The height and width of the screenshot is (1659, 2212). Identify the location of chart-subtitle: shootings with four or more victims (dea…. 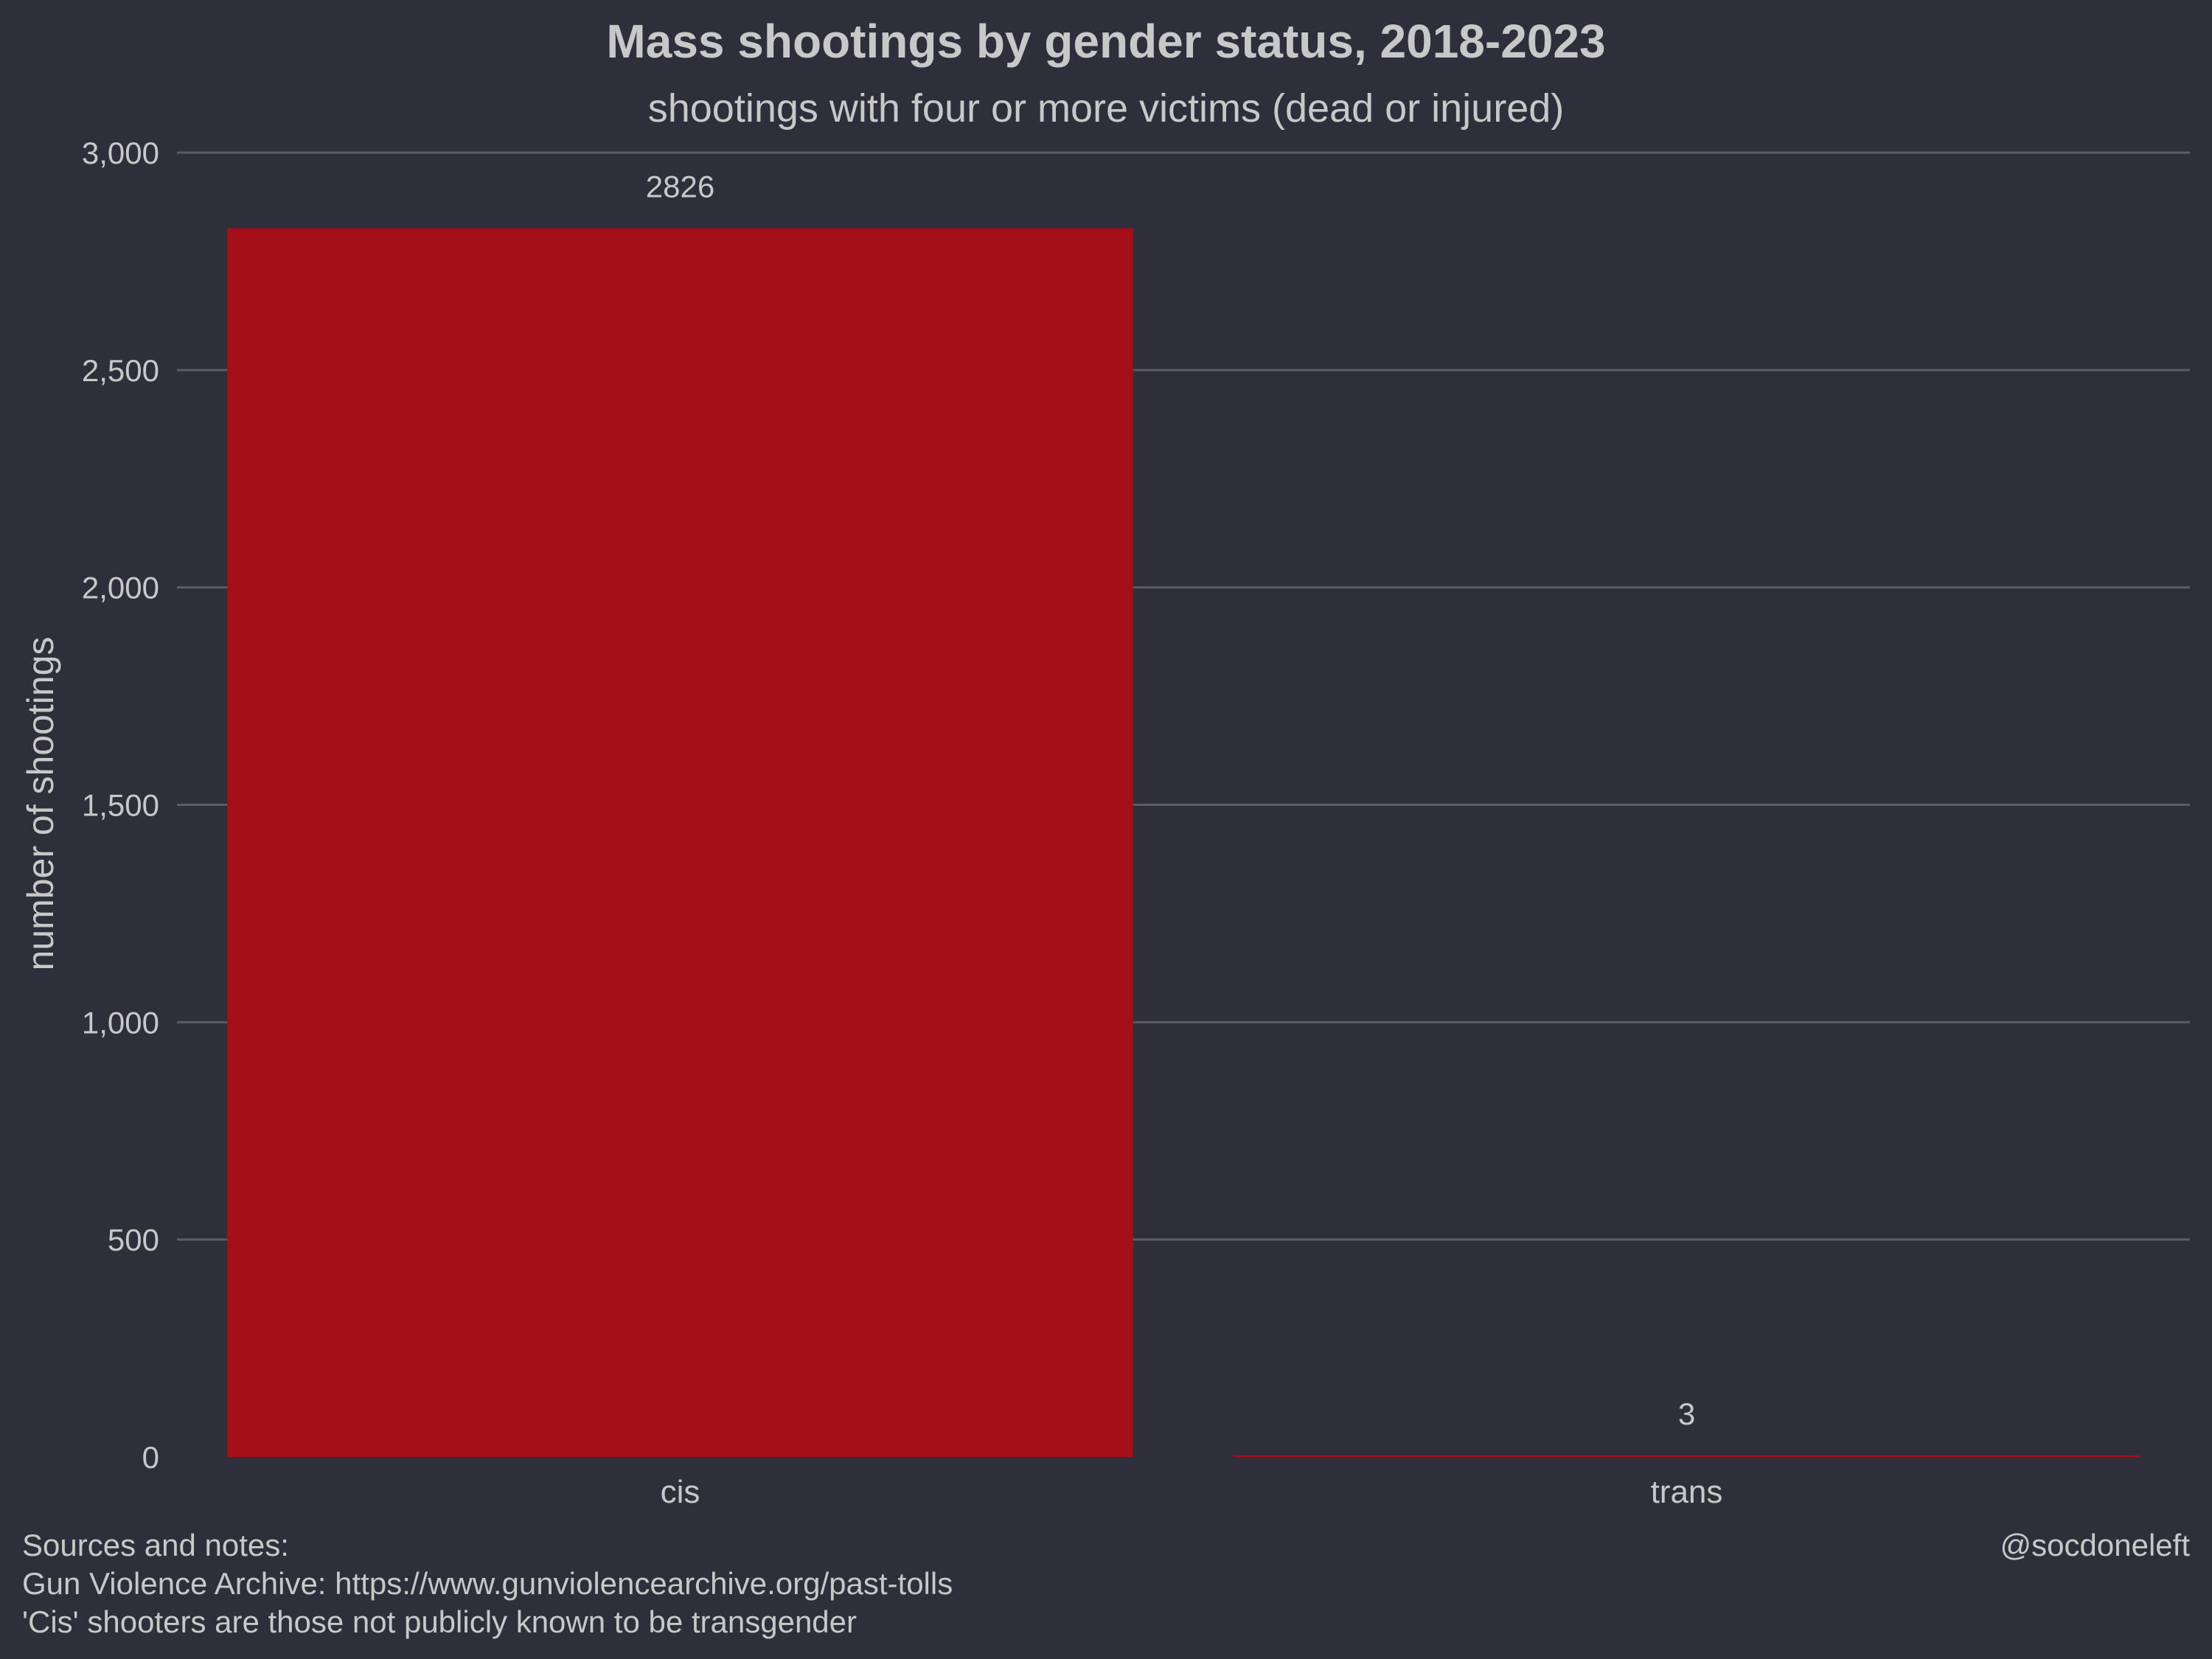
(1106, 108).